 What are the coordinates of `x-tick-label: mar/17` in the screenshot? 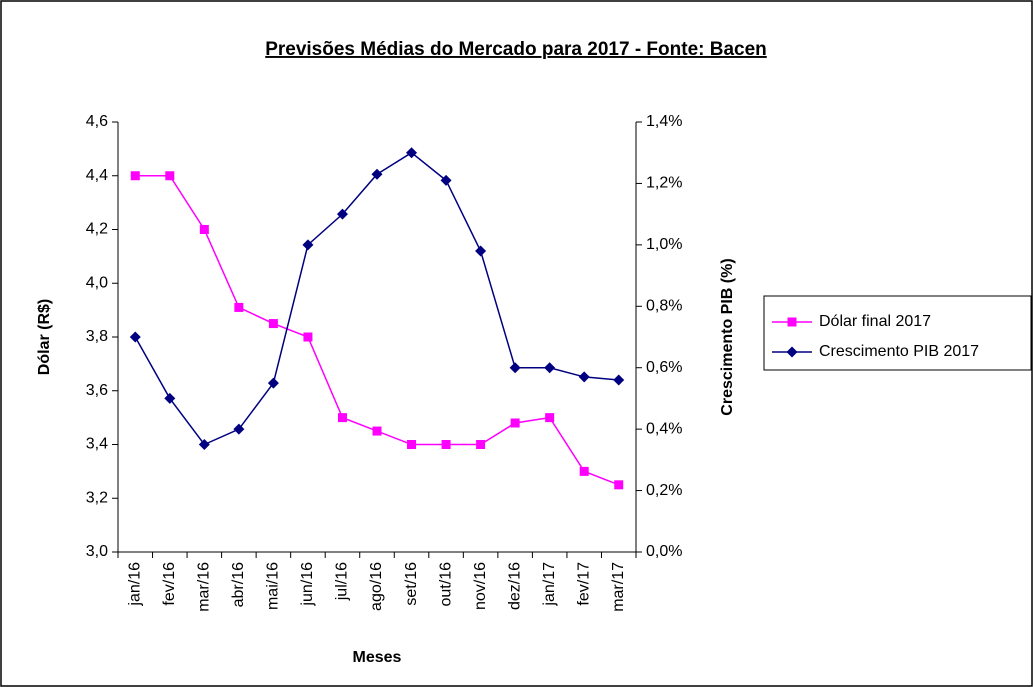 It's located at (618, 587).